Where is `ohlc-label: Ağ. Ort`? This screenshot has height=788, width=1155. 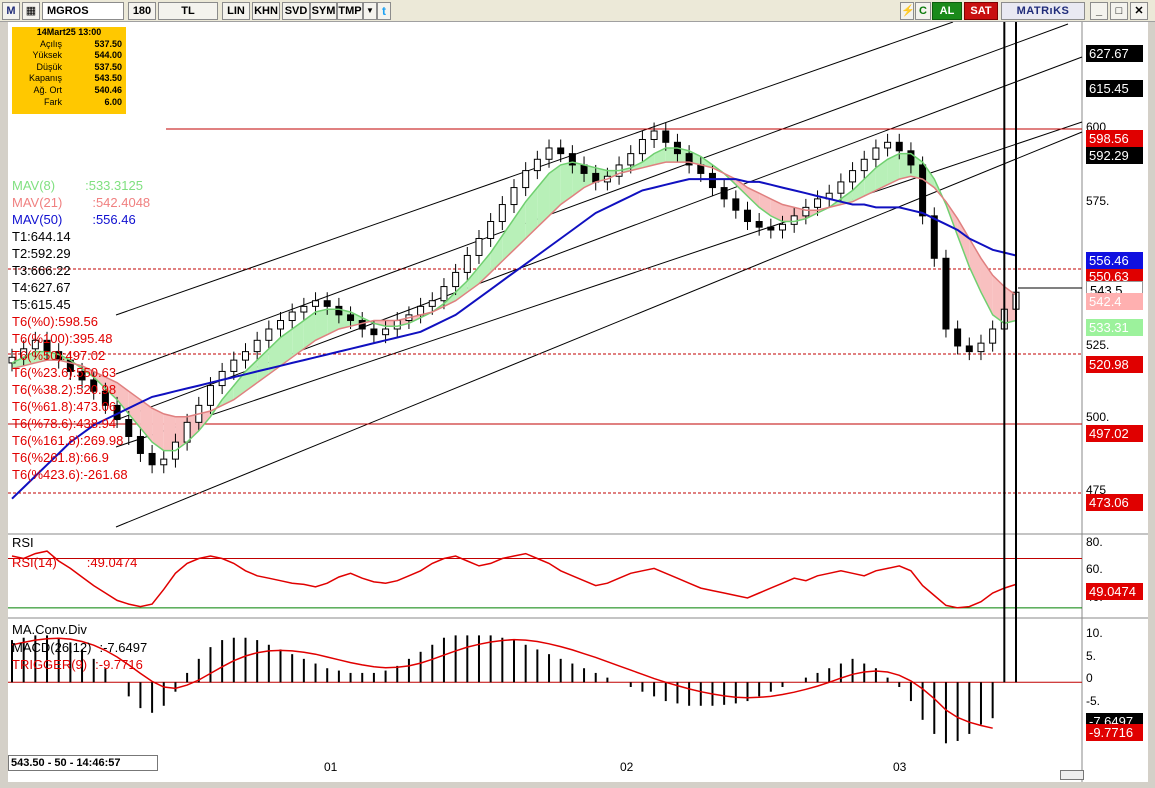 ohlc-label: Ağ. Ort is located at coordinates (47, 89).